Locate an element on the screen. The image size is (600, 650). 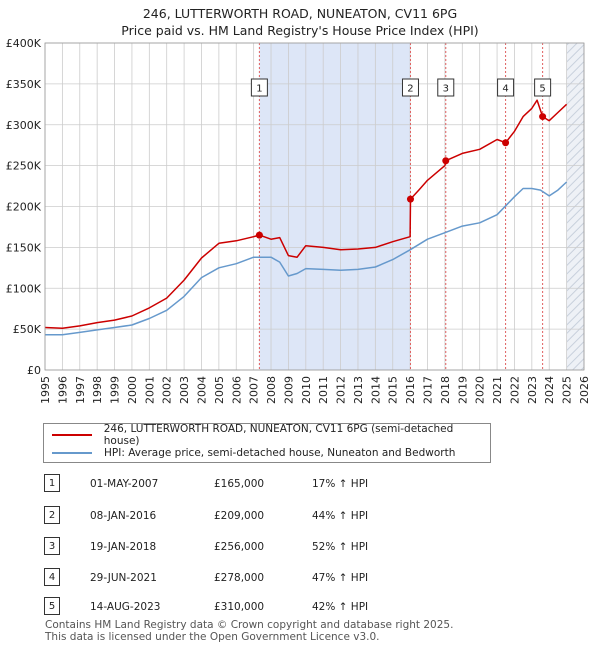
y-tick-label: £250K is located at coordinates (24, 166).